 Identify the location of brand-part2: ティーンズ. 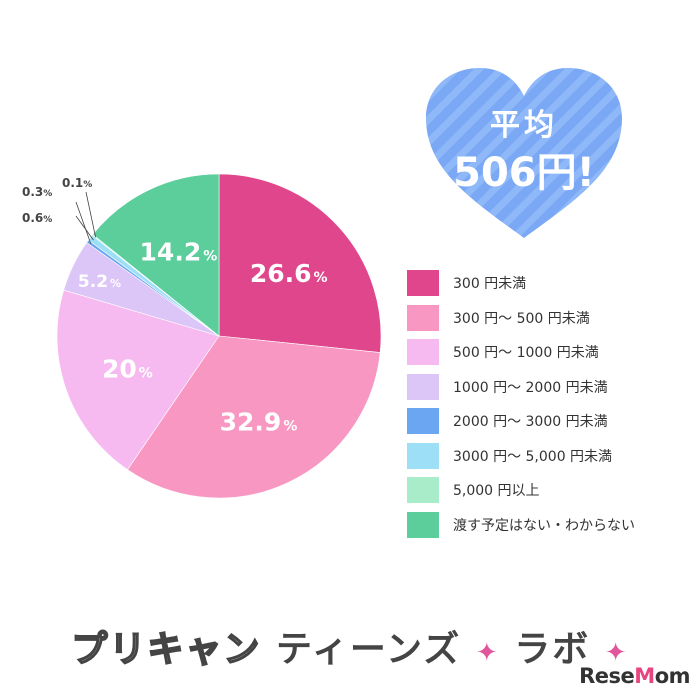
(368, 649).